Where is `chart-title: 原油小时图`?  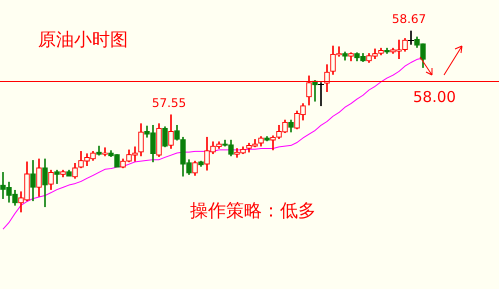 chart-title: 原油小时图 is located at coordinates (83, 40).